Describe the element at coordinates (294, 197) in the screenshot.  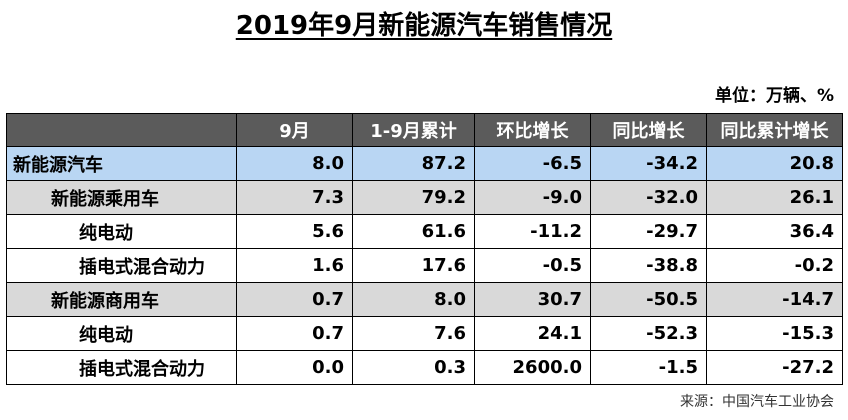
I see `value-cell: 7.3` at that location.